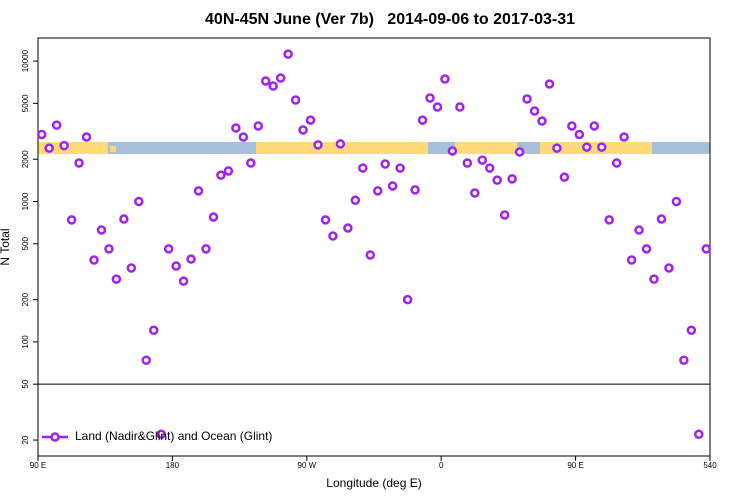  I want to click on x-tick-label: 540, so click(710, 465).